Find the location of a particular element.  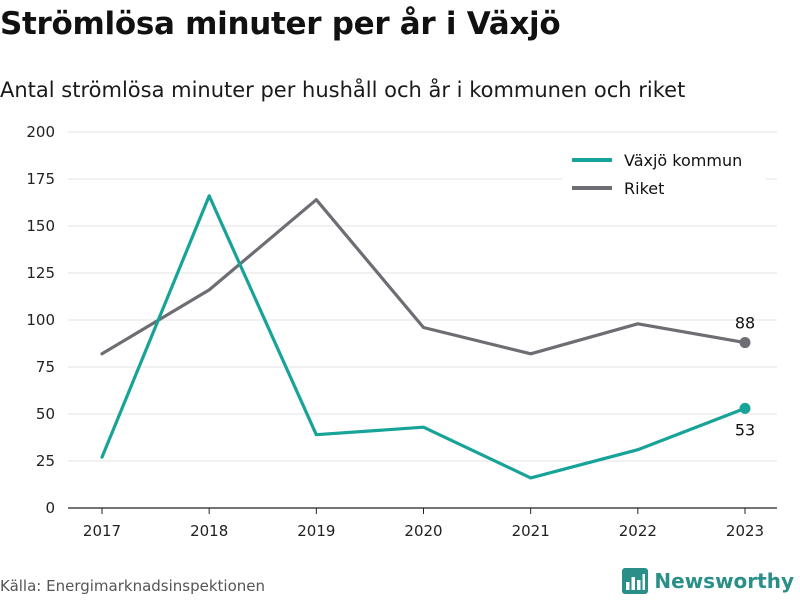

chart-title: Strömlösa minuter per år i Växjö is located at coordinates (280, 24).